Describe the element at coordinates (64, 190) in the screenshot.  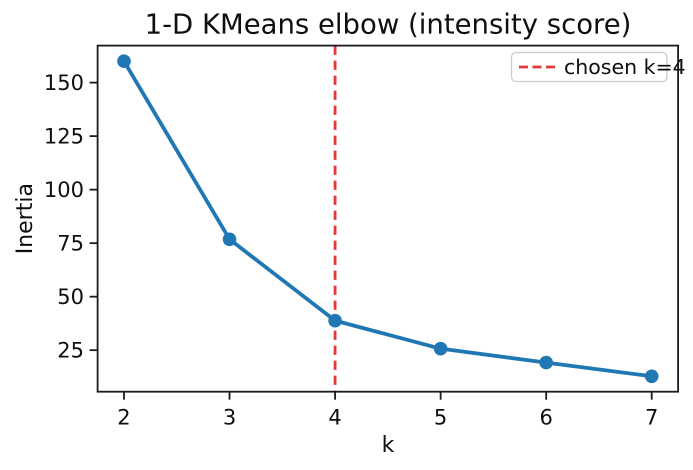
I see `y-tick-label: 100` at that location.